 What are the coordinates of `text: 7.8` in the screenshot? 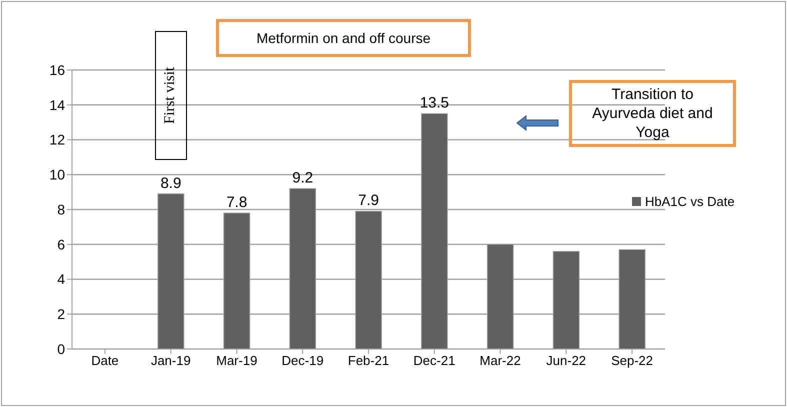 It's located at (237, 202).